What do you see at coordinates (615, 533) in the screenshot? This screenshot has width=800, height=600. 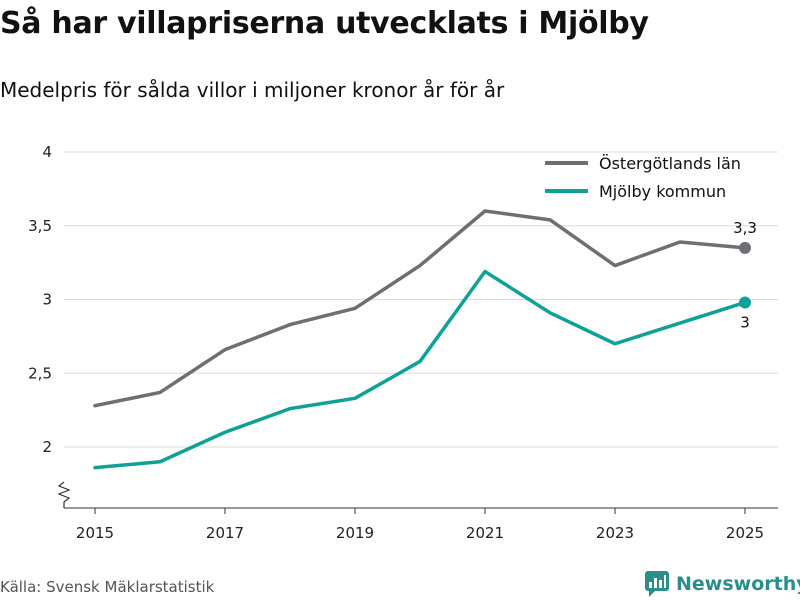 I see `x-tick-label: 2023` at bounding box center [615, 533].